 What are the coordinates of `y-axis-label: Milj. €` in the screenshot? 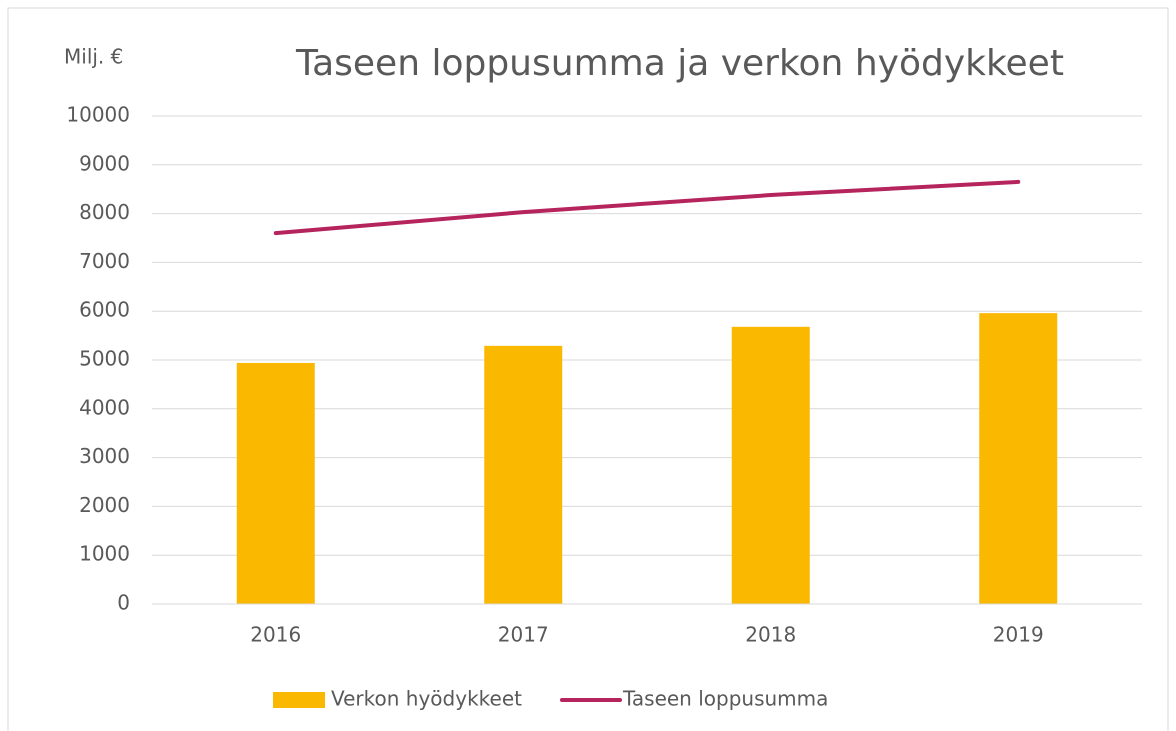 It's located at (93, 57).